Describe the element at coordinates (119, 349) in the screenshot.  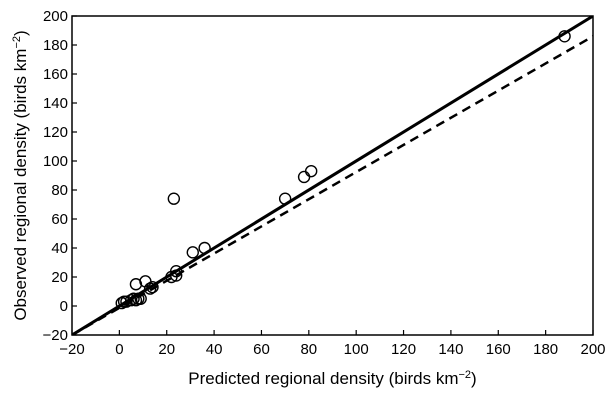
I see `x-tick-label: 0` at that location.